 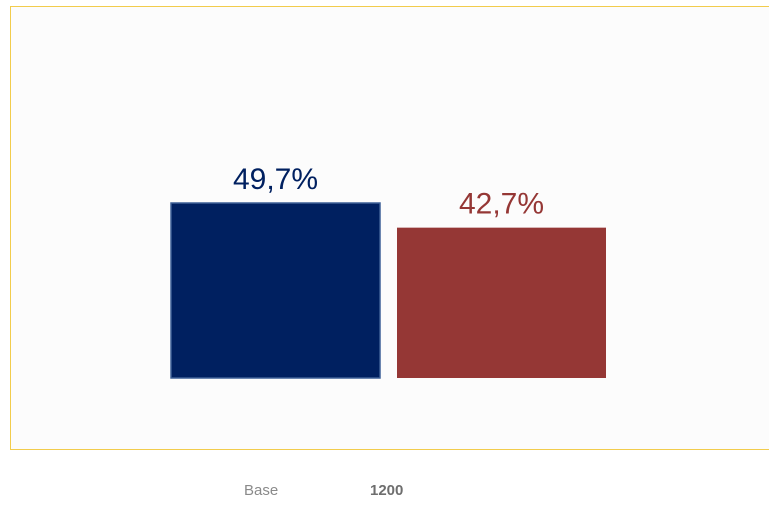 I want to click on bar-2-value-label: 42,7%, so click(x=501, y=204).